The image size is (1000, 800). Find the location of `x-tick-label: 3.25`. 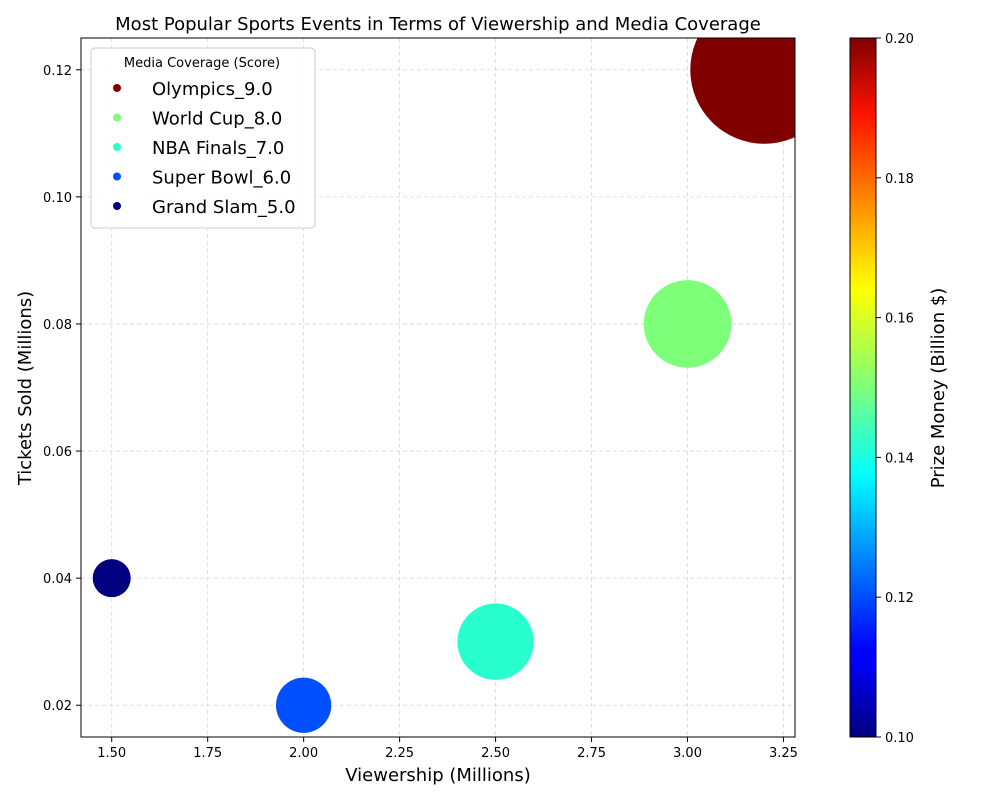

x-tick-label: 3.25 is located at coordinates (783, 753).